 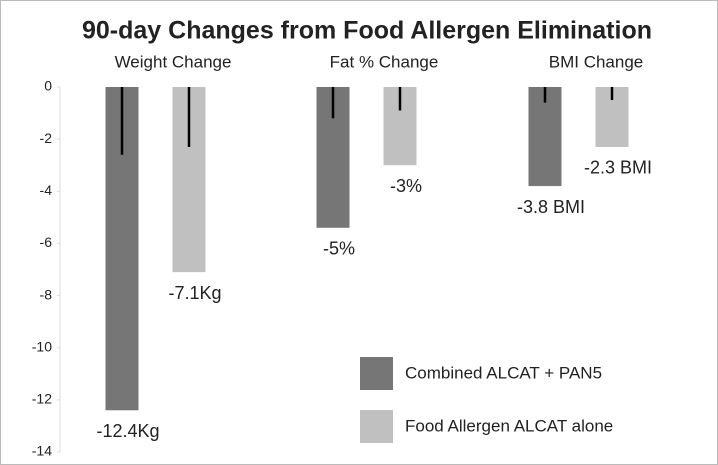 What do you see at coordinates (406, 186) in the screenshot?
I see `data-label: -3%` at bounding box center [406, 186].